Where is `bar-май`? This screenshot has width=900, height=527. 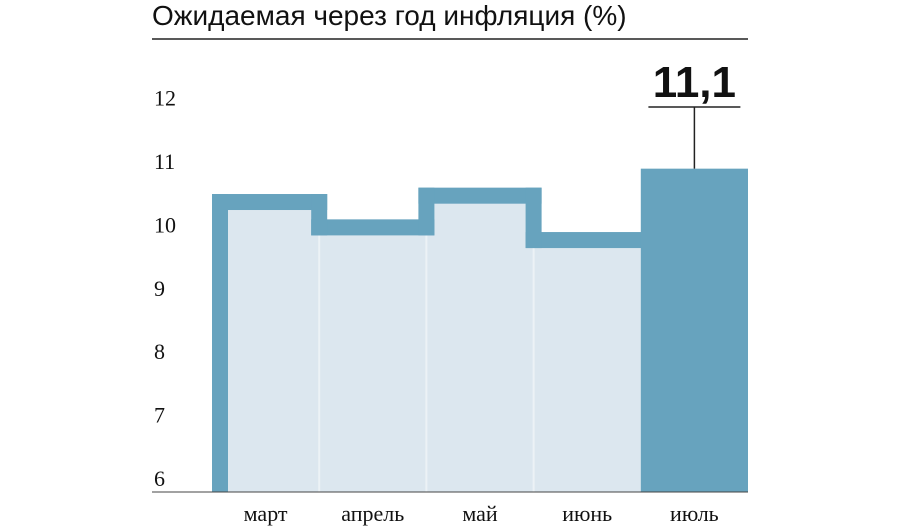
bar-май is located at coordinates (480, 195).